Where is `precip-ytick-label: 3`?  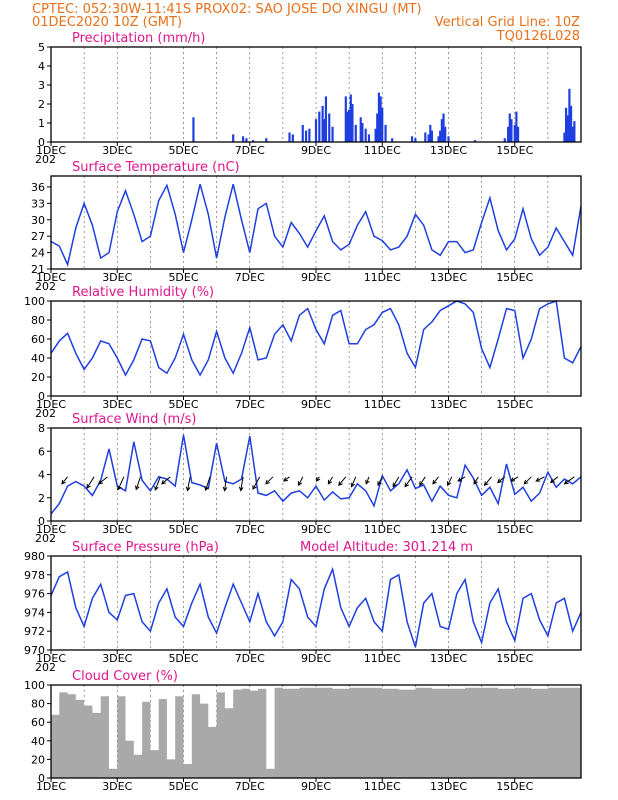 precip-ytick-label: 3 is located at coordinates (41, 85).